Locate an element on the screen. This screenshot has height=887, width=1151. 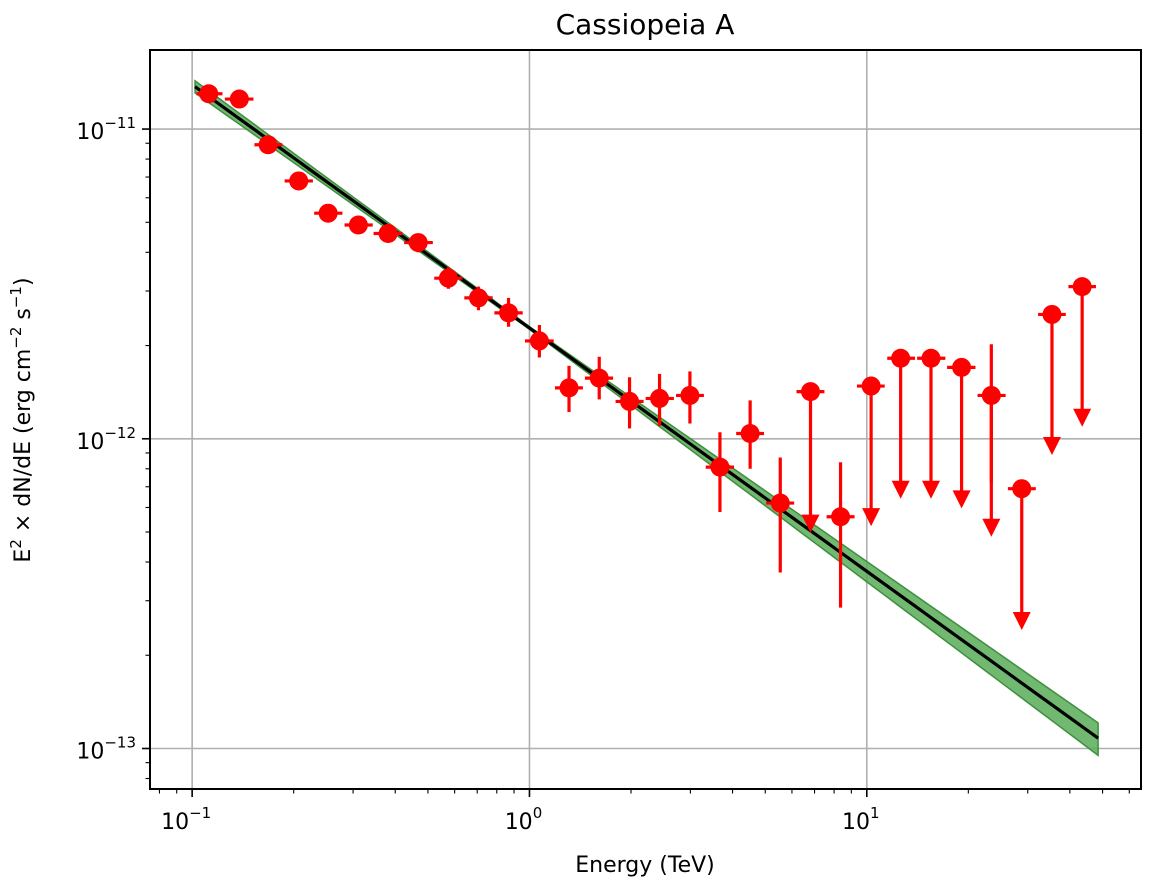
y-tick-exp: −11 is located at coordinates (120, 123).